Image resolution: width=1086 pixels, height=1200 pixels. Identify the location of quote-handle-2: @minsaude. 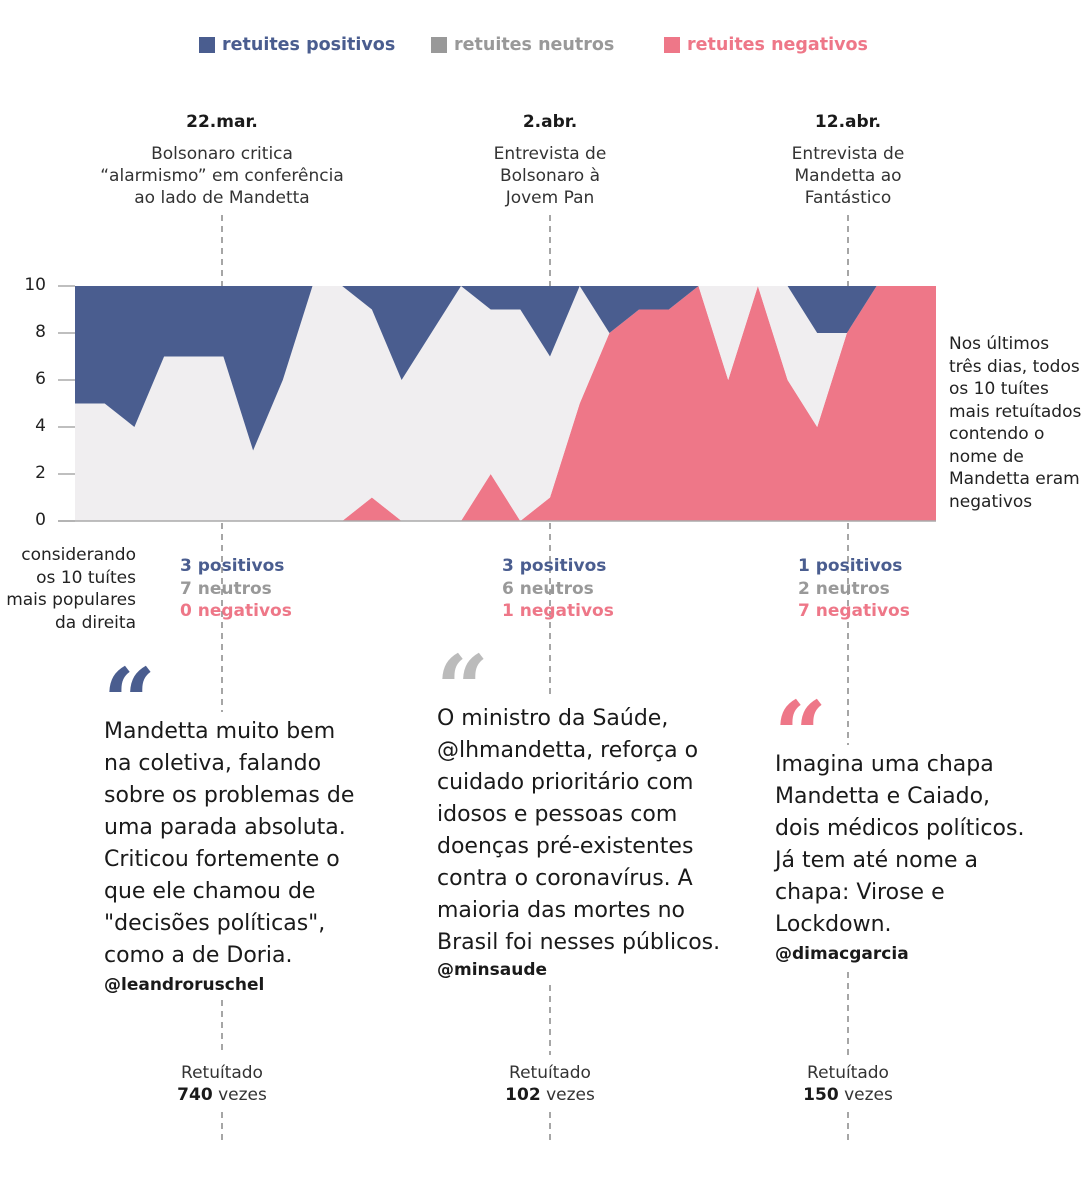
(492, 970).